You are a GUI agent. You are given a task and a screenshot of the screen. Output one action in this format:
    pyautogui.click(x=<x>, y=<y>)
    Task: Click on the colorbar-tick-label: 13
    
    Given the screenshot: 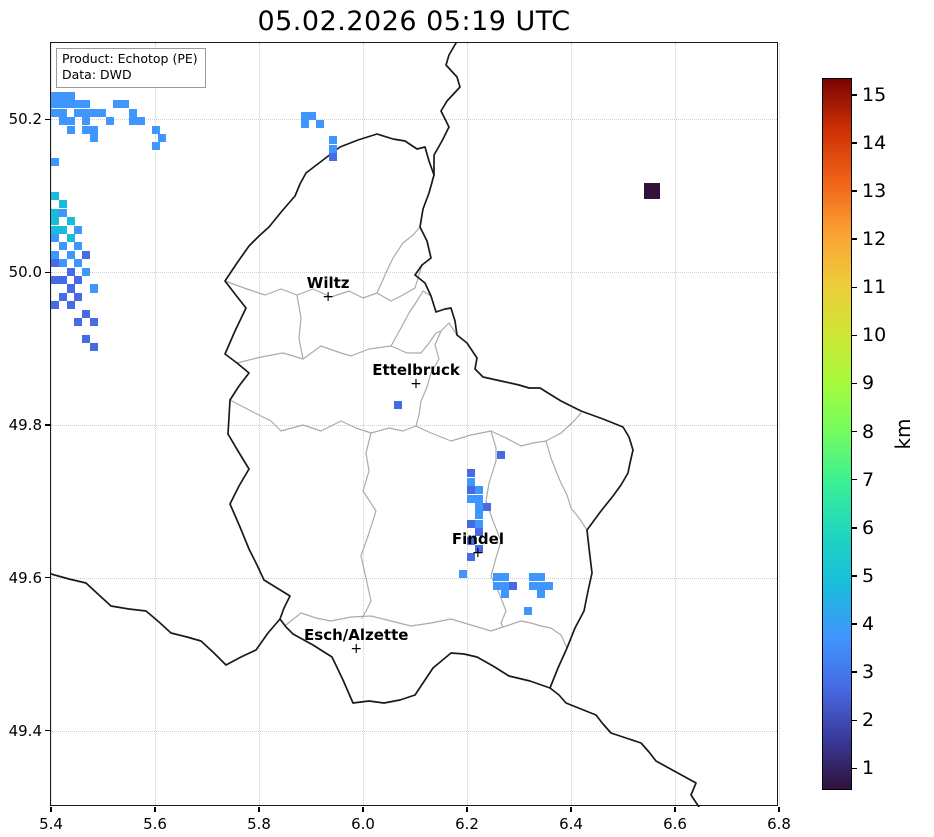 What is the action you would take?
    pyautogui.click(x=874, y=191)
    